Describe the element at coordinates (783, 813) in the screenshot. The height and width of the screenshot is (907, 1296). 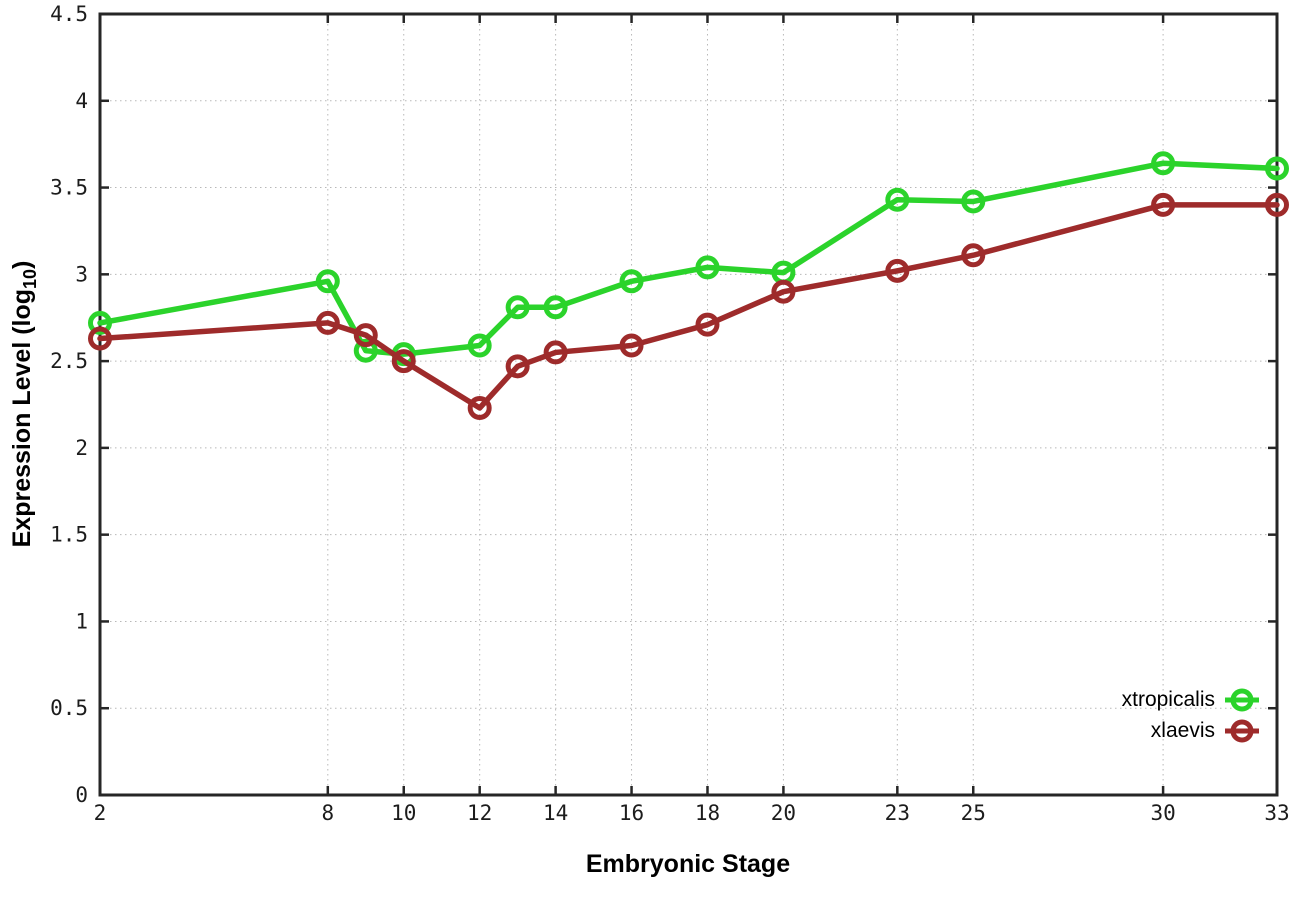
I see `x-tick-label: 20` at that location.